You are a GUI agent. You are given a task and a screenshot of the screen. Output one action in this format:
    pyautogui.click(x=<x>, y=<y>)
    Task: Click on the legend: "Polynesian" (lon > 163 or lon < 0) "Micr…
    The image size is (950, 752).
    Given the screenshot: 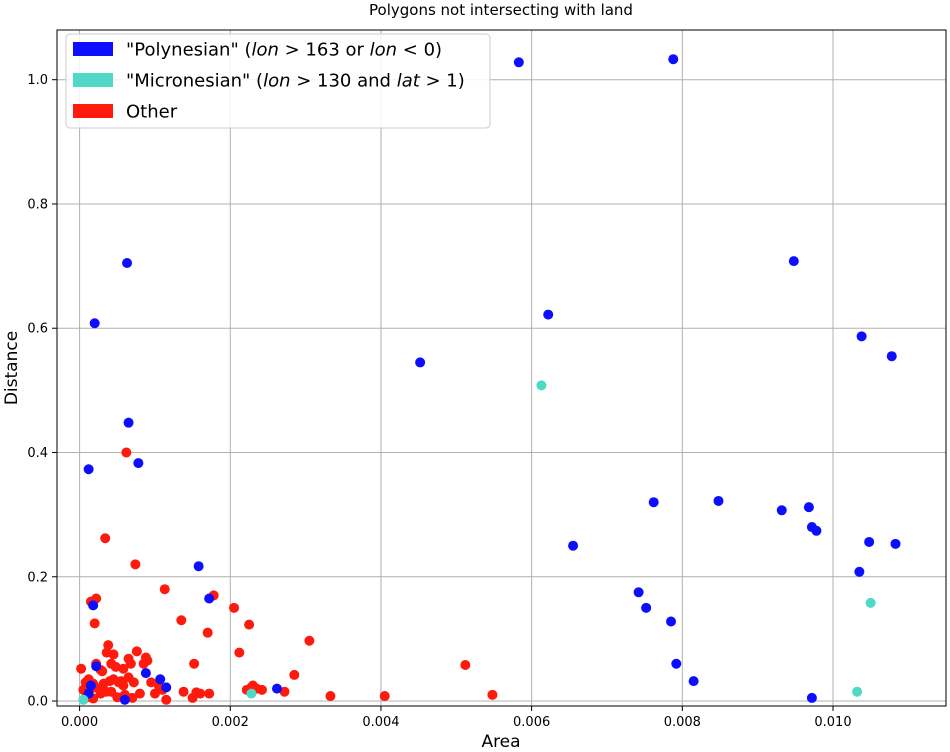 What is the action you would take?
    pyautogui.click(x=278, y=81)
    